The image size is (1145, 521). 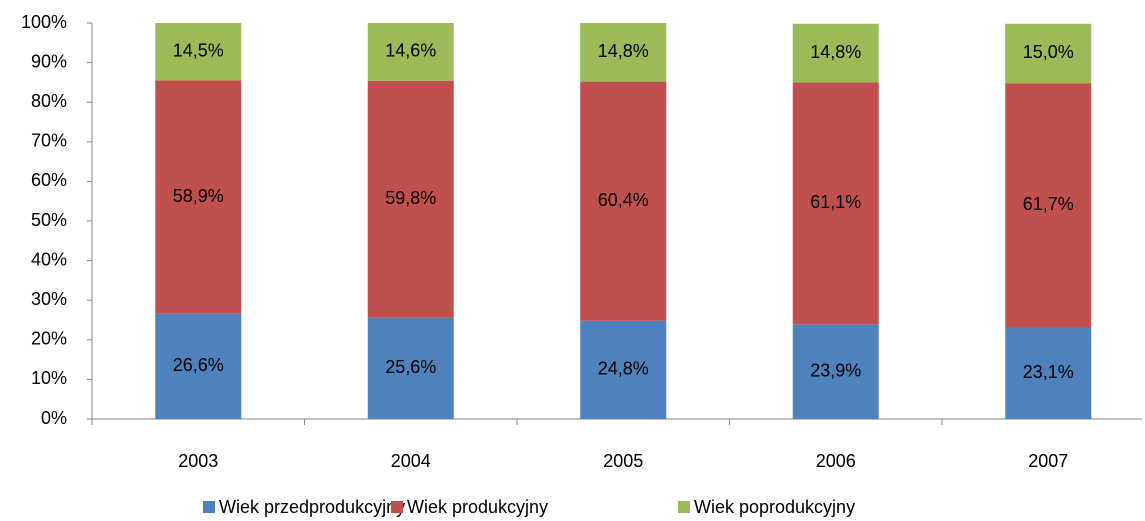 I want to click on value-label: 25,6%, so click(x=410, y=367).